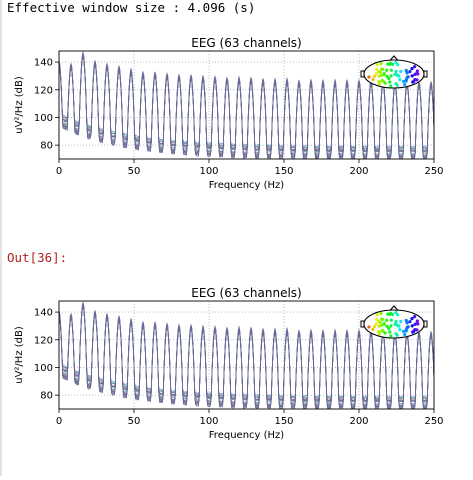 This screenshot has width=473, height=480. I want to click on left-ear-shape, so click(362, 74).